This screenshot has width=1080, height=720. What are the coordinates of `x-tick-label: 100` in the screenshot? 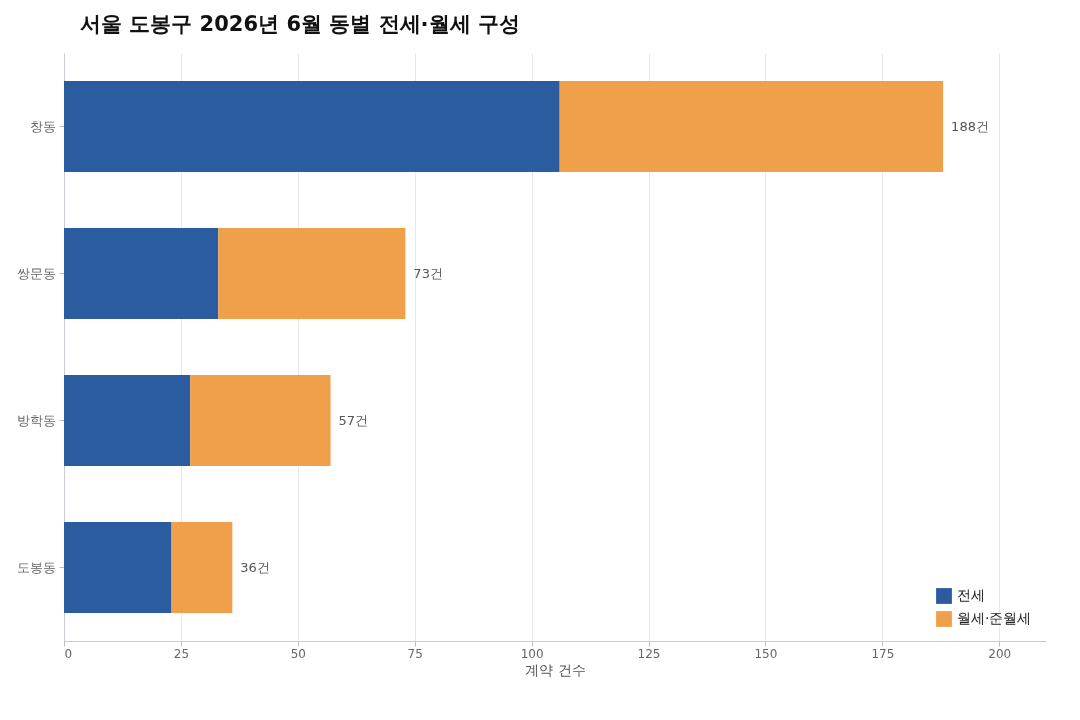 It's located at (532, 653).